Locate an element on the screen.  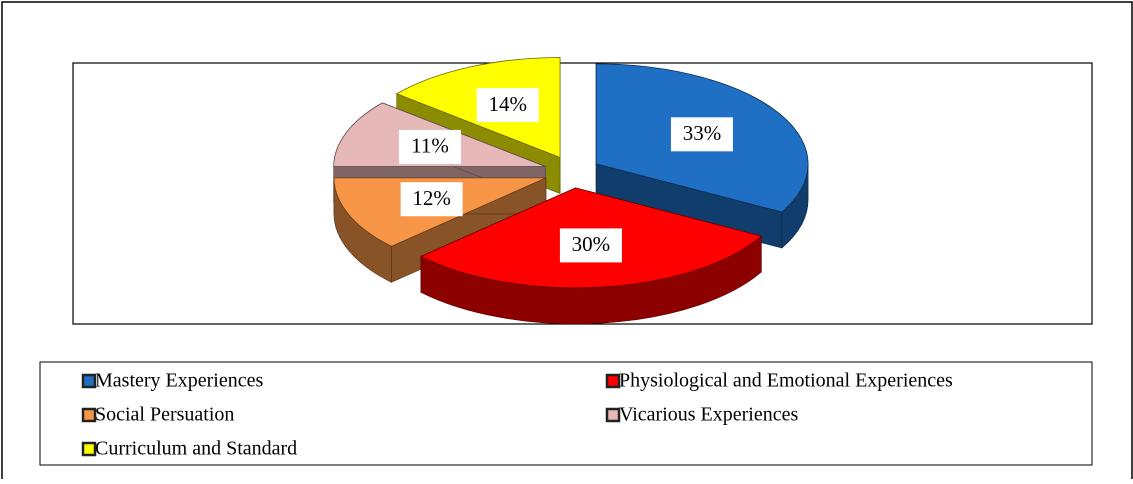
data-label: 14% is located at coordinates (507, 104).